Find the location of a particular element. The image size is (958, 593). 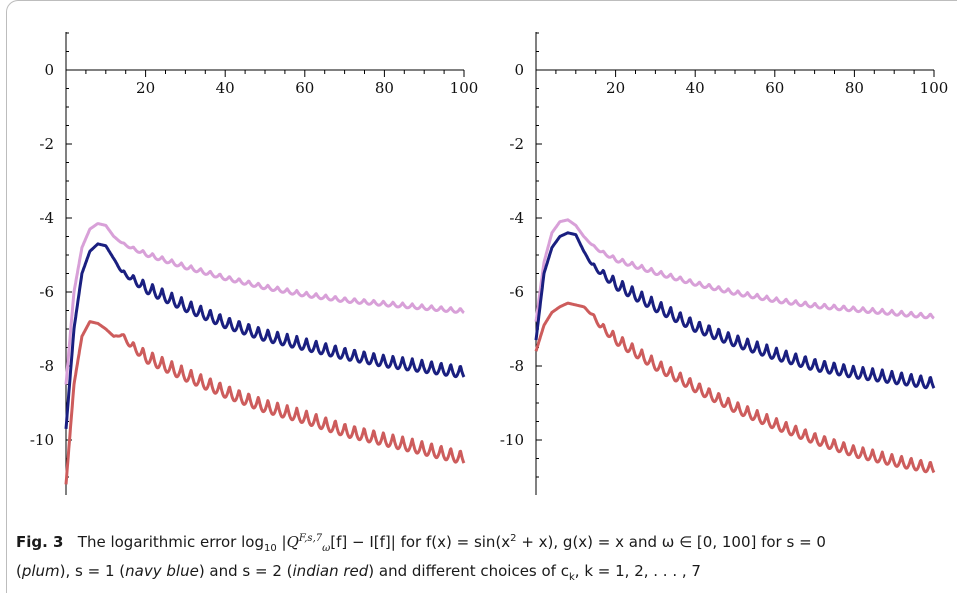

caption-sub-10: 10 is located at coordinates (270, 548).